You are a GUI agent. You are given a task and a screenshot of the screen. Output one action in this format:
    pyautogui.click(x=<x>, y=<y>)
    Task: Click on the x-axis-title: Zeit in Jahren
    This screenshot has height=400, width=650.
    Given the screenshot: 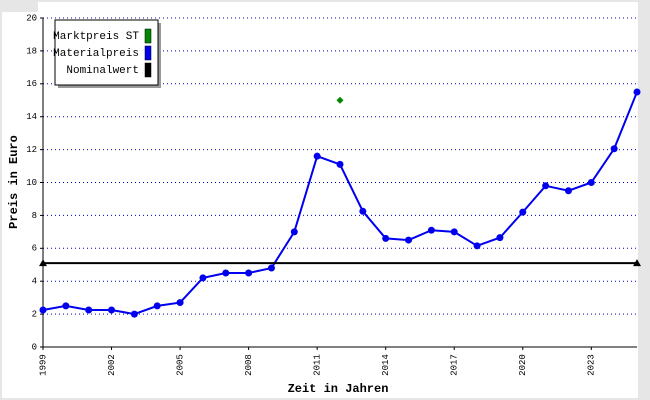 What is the action you would take?
    pyautogui.click(x=338, y=389)
    